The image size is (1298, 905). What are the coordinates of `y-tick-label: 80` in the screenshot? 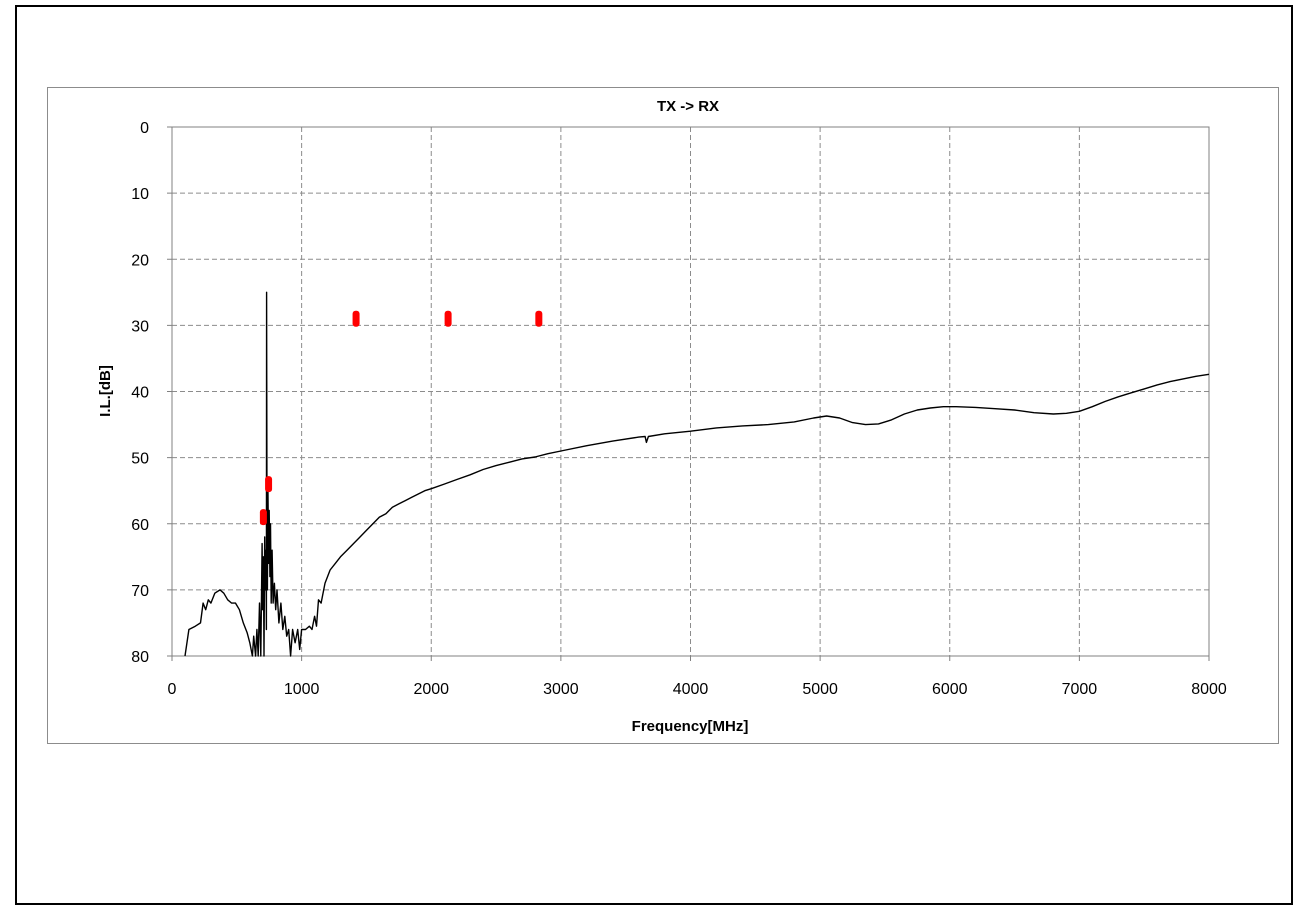 It's located at (140, 657).